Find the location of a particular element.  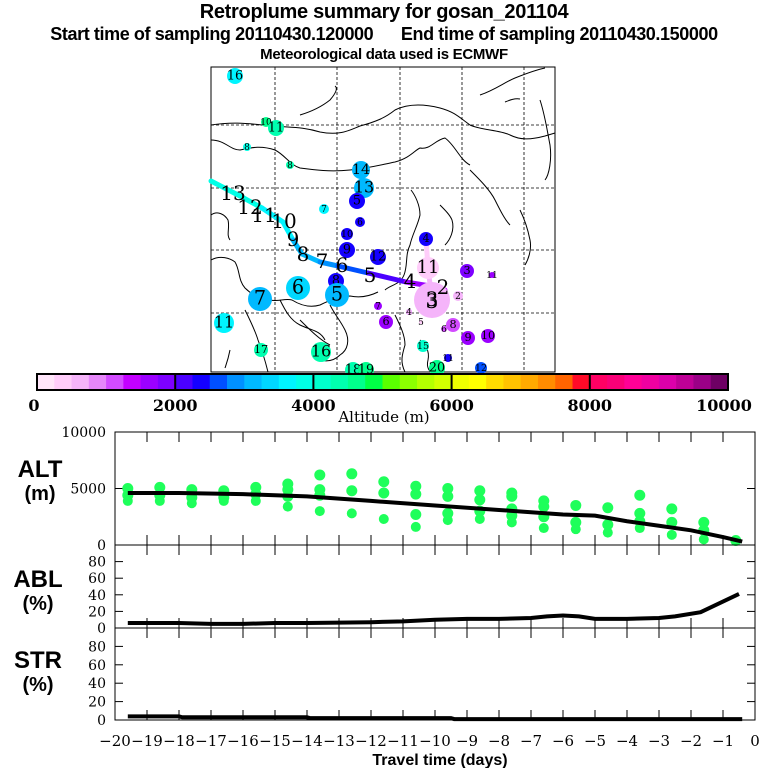

cluster-label: 14 is located at coordinates (361, 170).